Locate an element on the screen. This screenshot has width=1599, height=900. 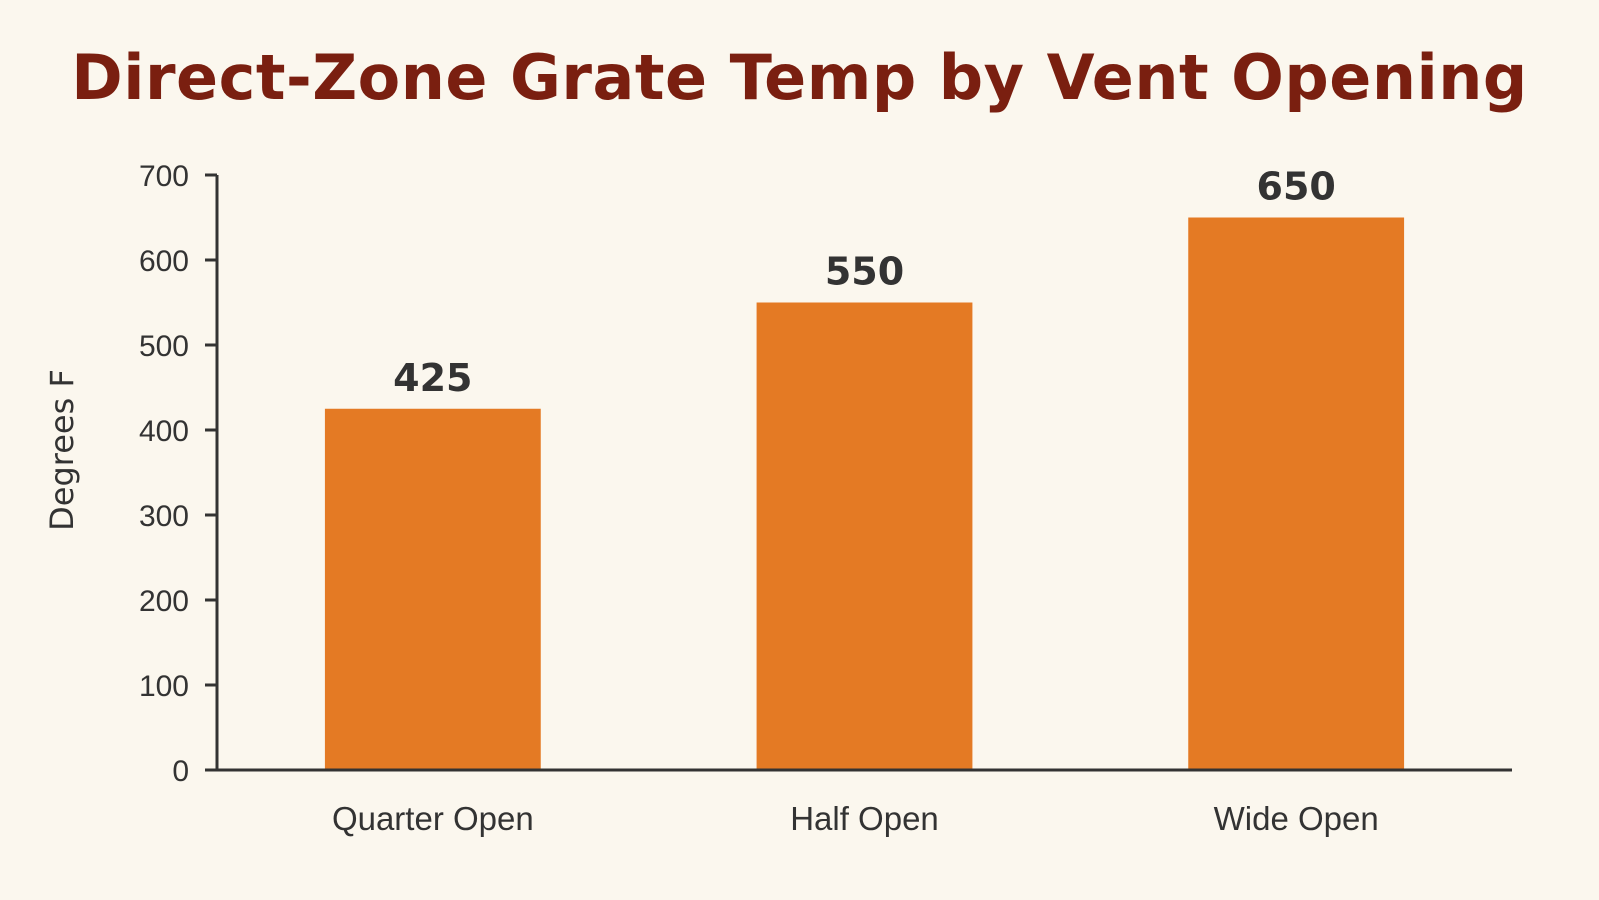
value-label: 425 is located at coordinates (432, 378).